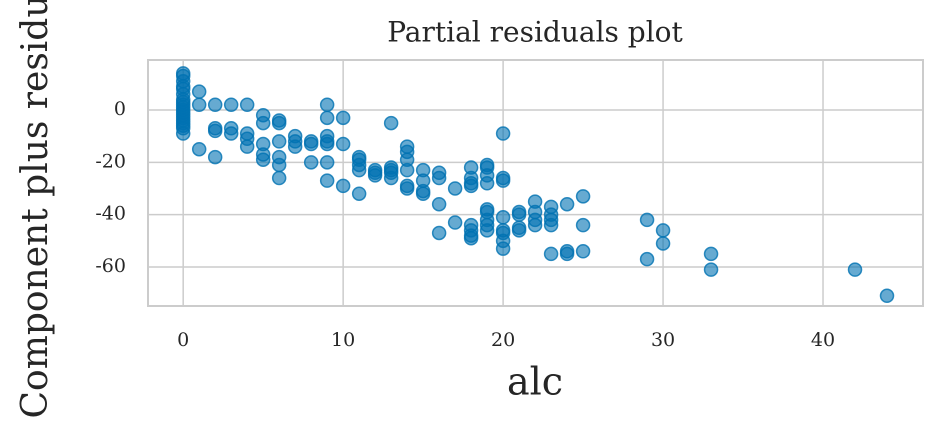 Image resolution: width=942 pixels, height=426 pixels. I want to click on x-tick-label: 40, so click(823, 340).